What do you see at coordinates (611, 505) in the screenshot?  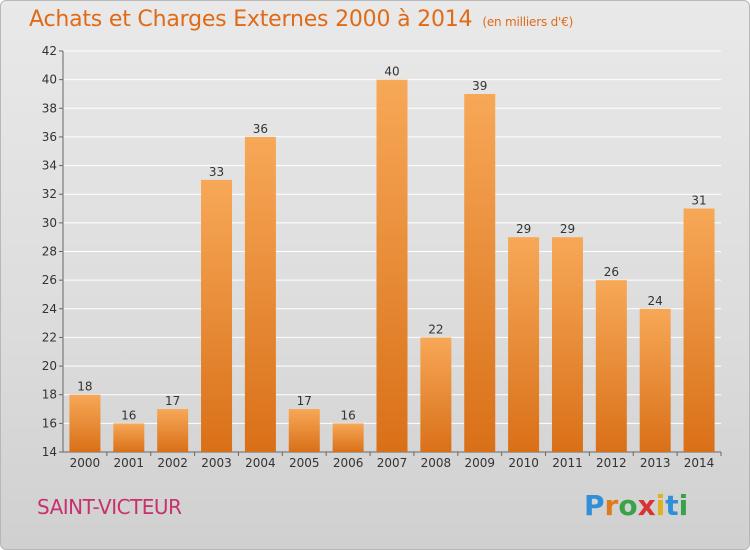 I see `logo-letter: r` at bounding box center [611, 505].